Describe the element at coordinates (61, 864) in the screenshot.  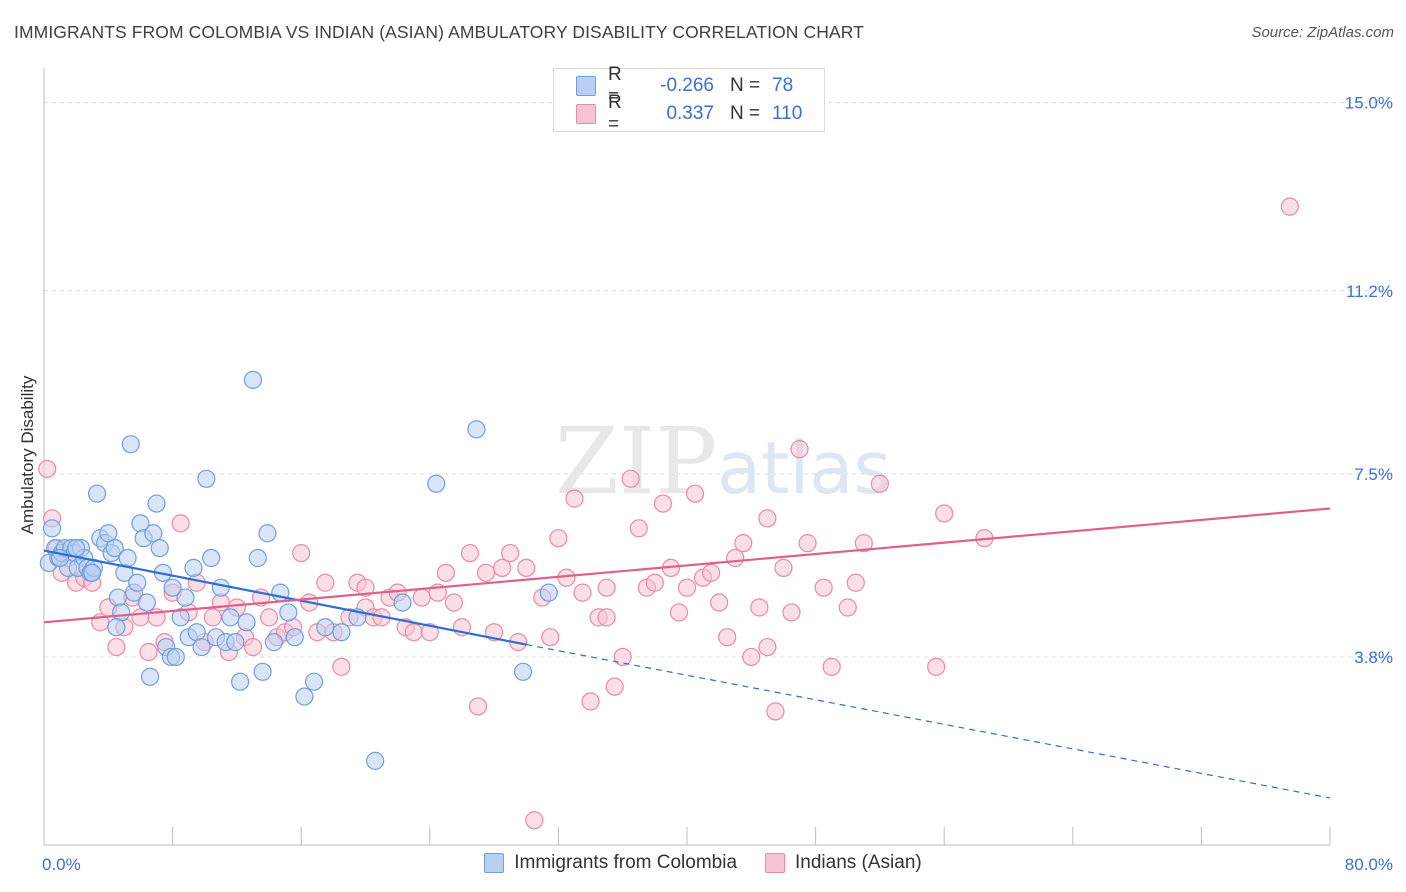
I see `x-tick-label: 0.0%` at that location.